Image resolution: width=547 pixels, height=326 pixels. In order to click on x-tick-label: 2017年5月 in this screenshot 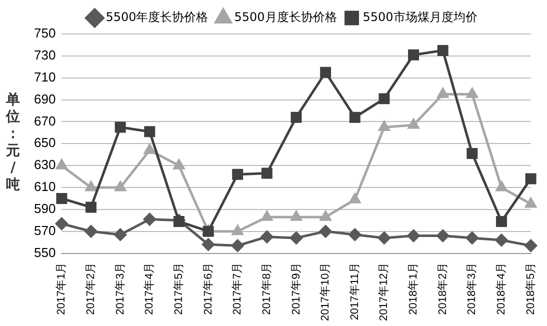, I will do `click(179, 288)`.